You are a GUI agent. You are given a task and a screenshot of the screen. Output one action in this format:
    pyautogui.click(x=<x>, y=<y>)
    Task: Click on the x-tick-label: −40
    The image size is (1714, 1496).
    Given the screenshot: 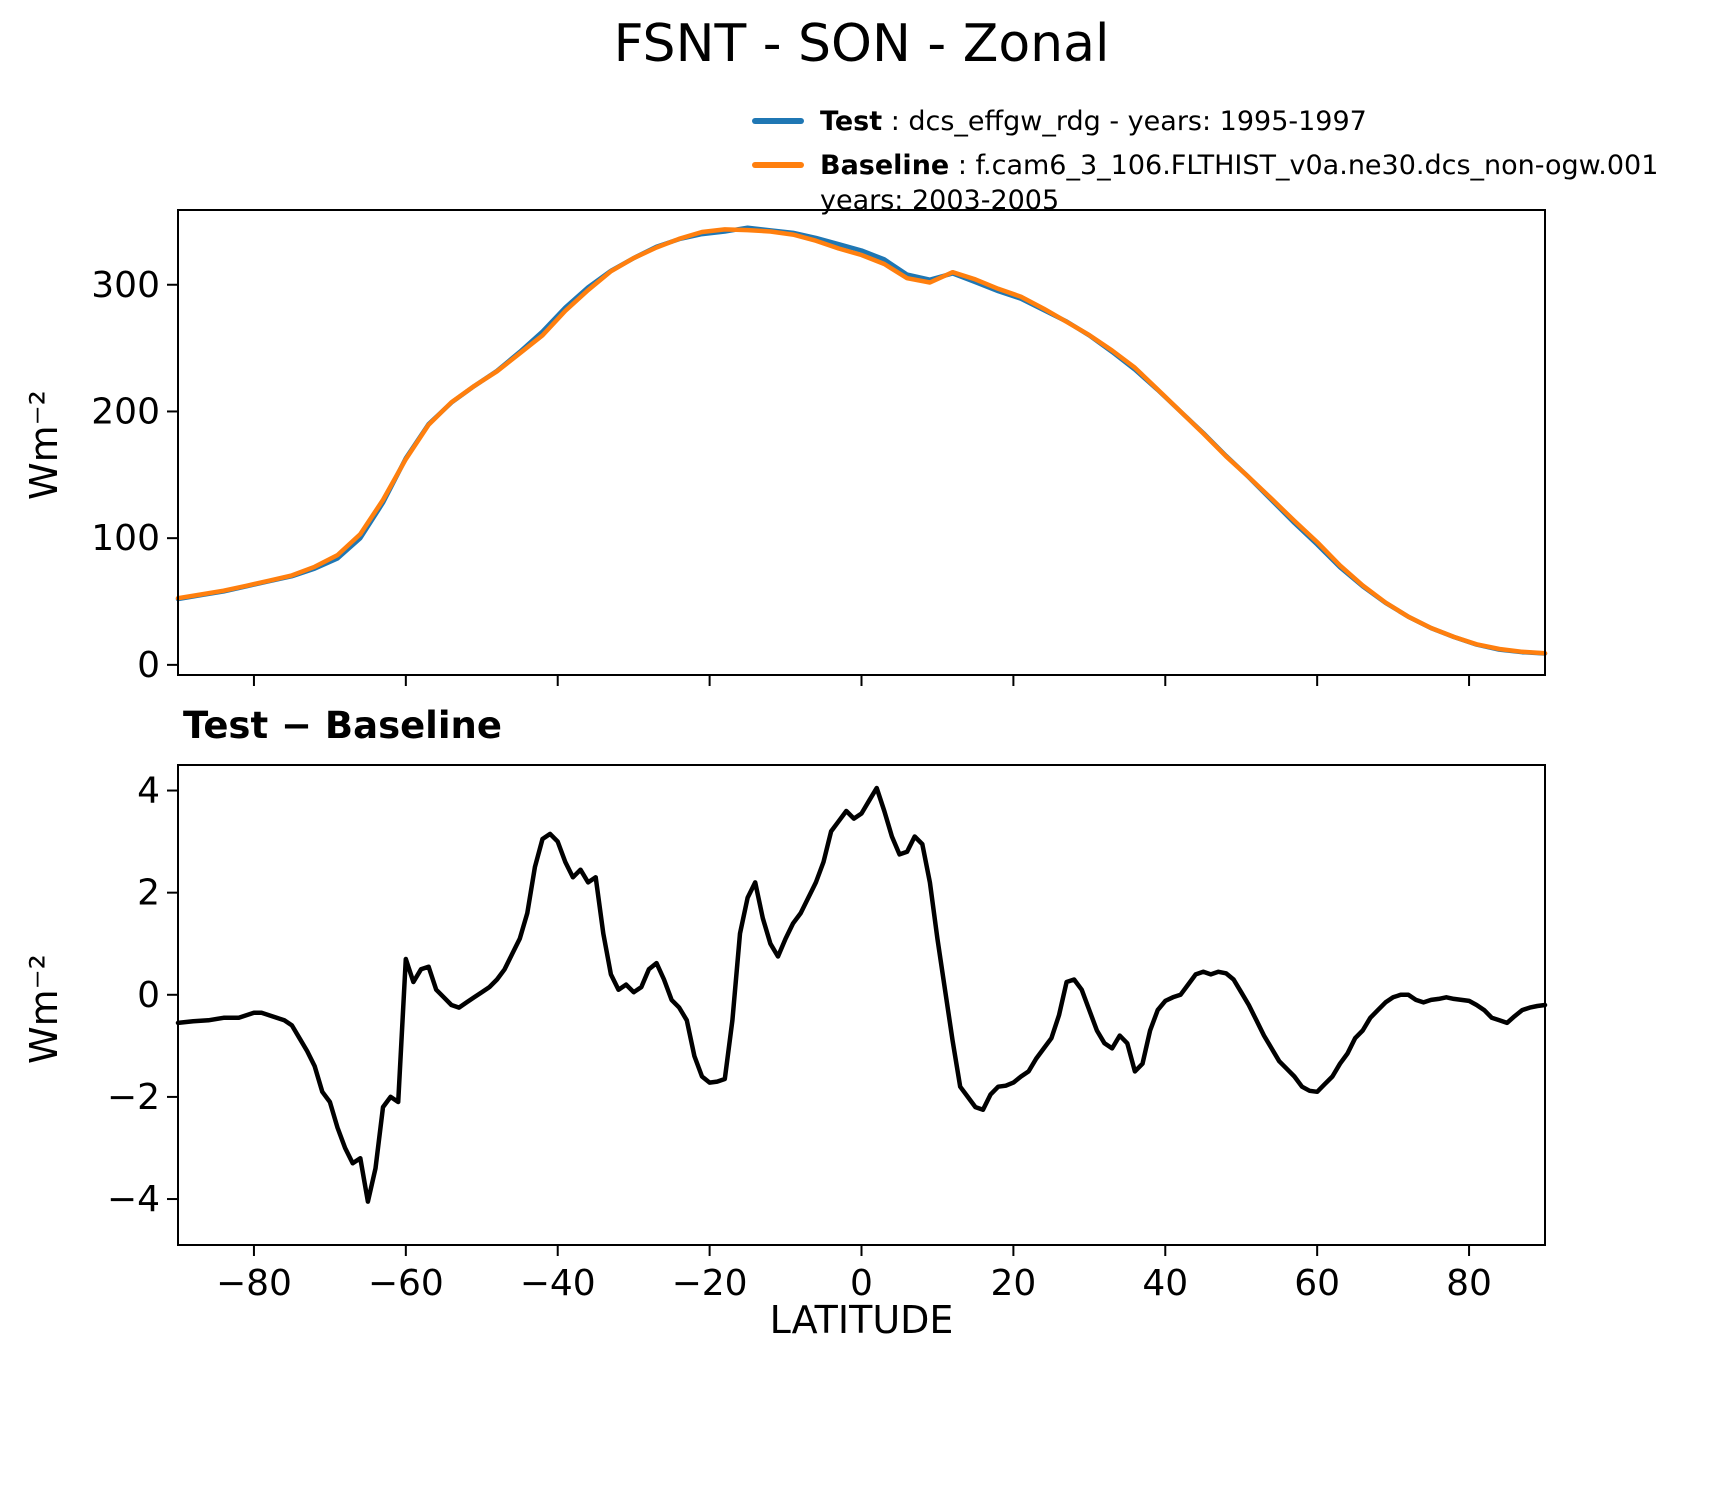 What is the action you would take?
    pyautogui.click(x=558, y=1283)
    